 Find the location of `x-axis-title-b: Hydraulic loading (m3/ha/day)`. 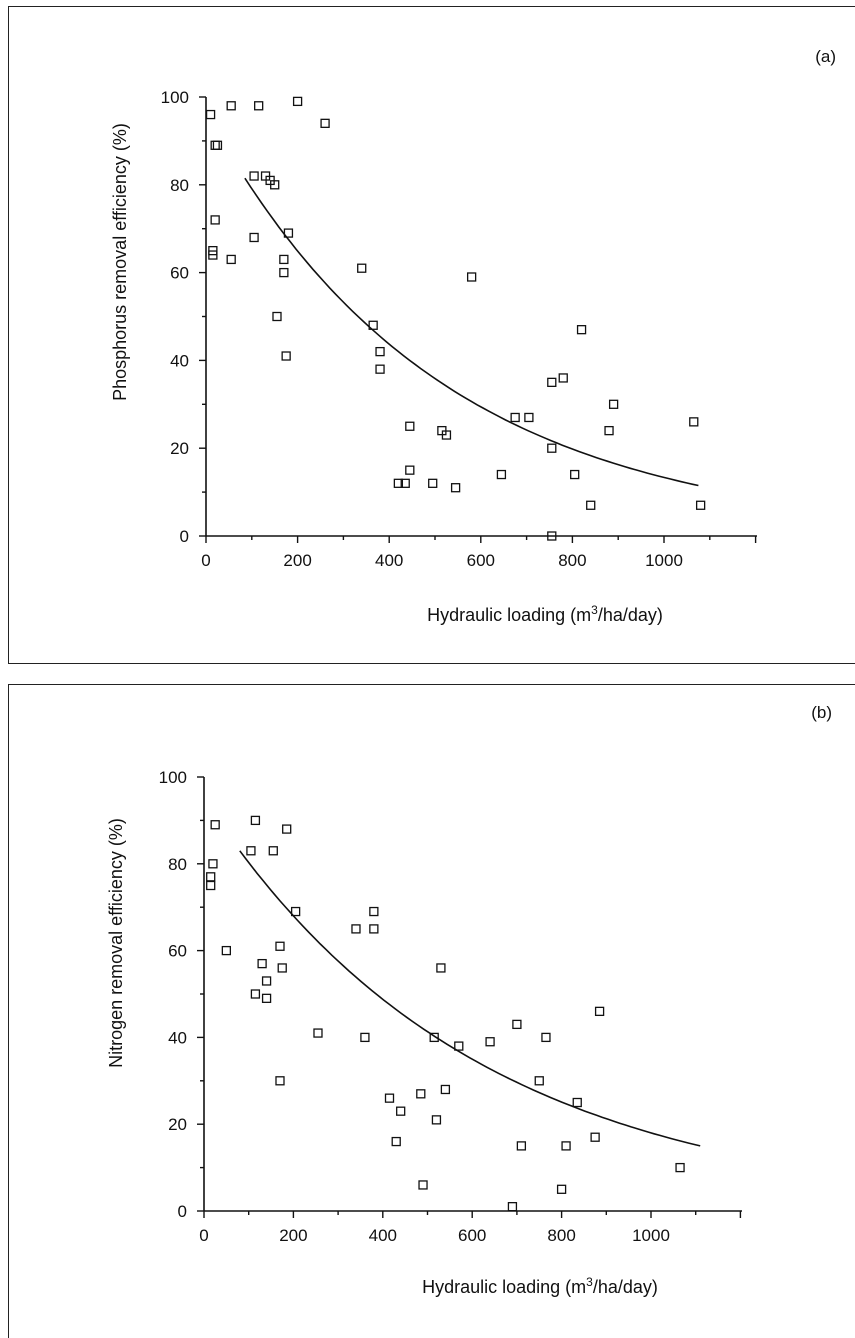

x-axis-title-b: Hydraulic loading (m3/ha/day) is located at coordinates (540, 1286).